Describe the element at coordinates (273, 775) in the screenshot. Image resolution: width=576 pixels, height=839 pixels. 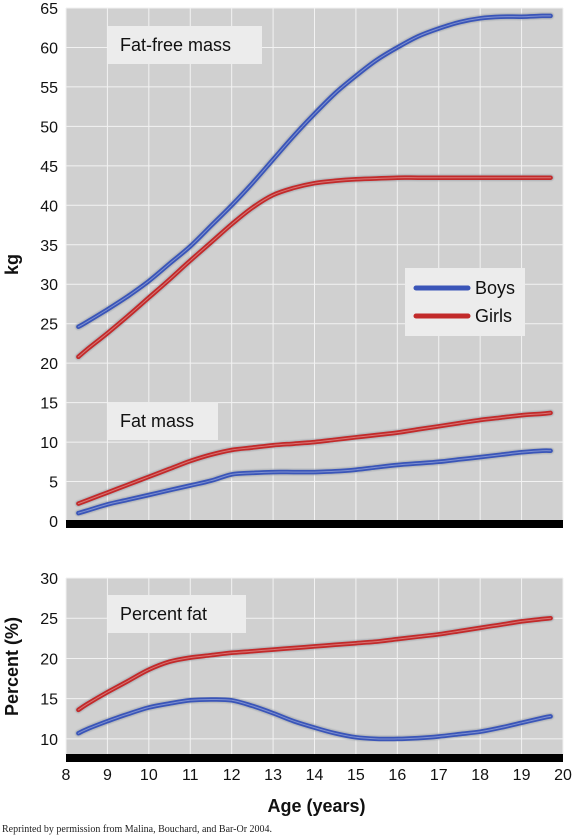
I see `x-tick-label: 13` at that location.